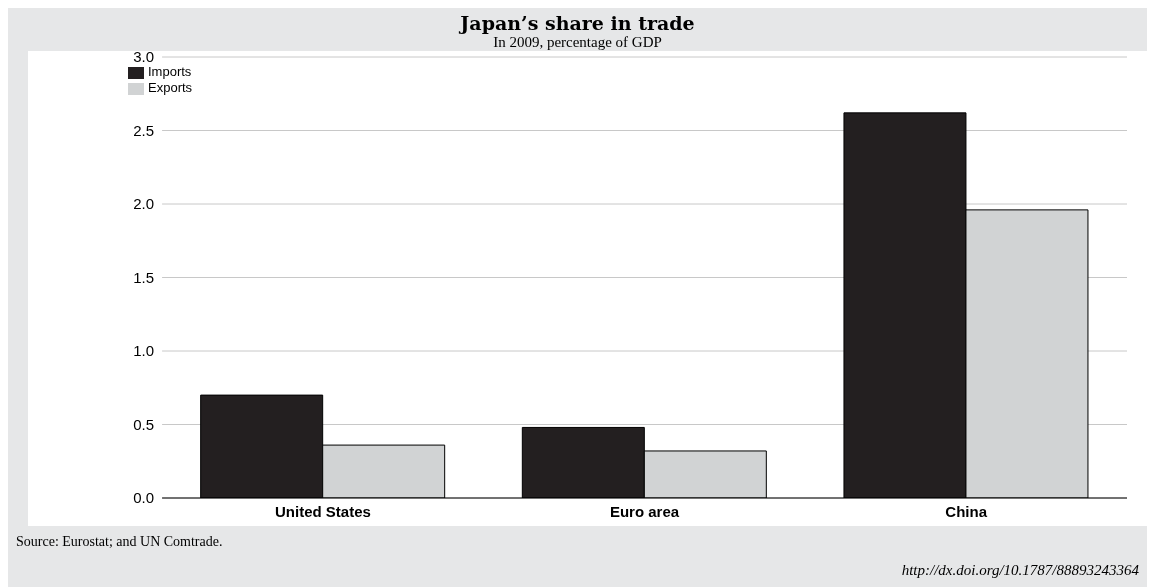  Describe the element at coordinates (644, 511) in the screenshot. I see `x-tick-label: Euro area` at that location.